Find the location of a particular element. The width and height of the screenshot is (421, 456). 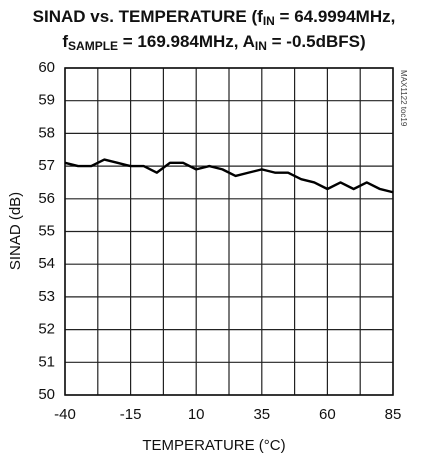

data-line is located at coordinates (229, 176).